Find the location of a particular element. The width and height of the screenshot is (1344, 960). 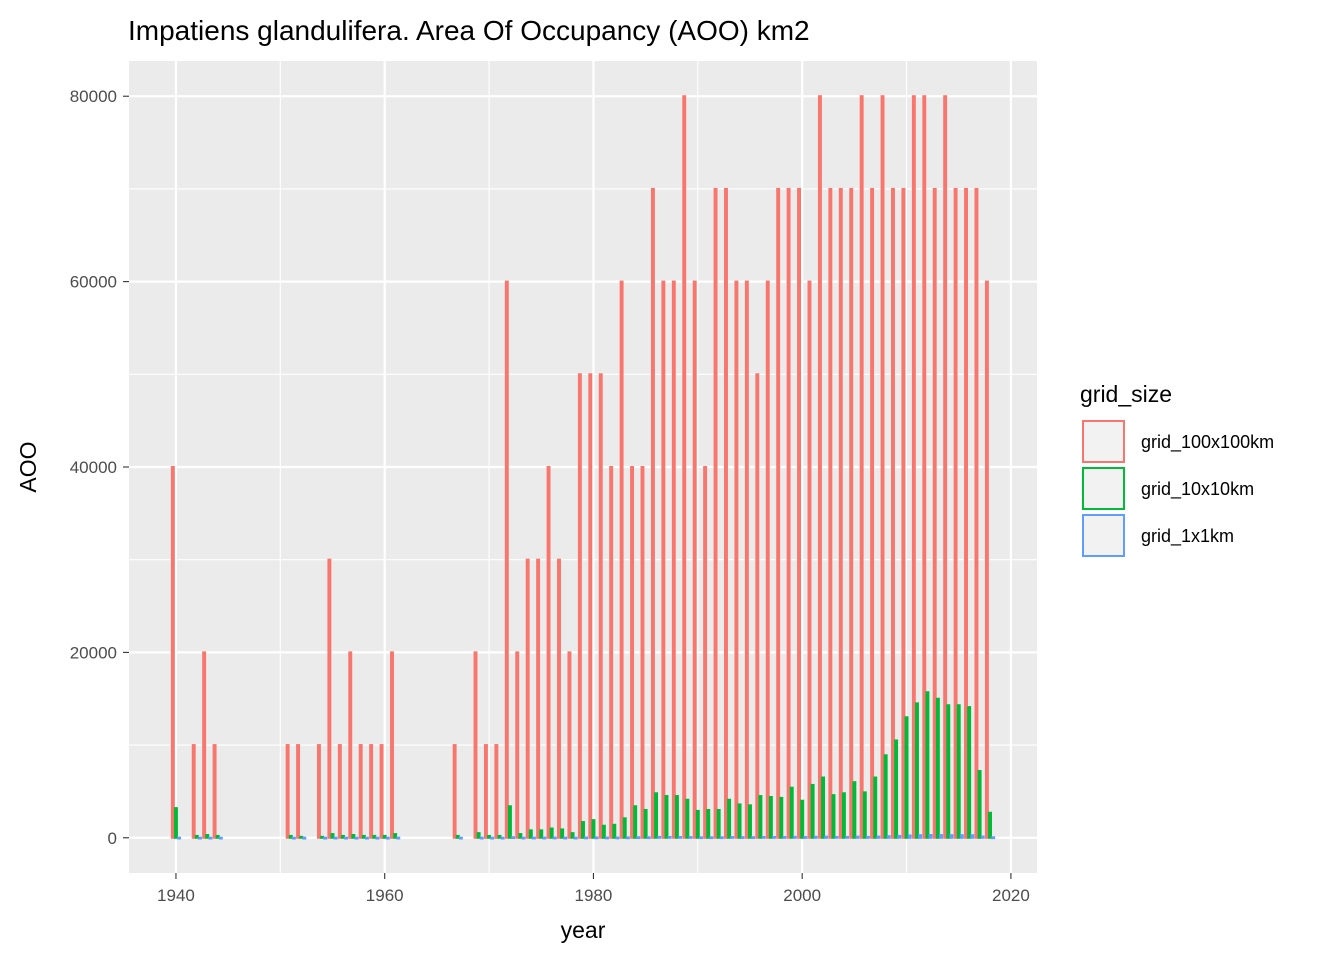

bar-grid_10x10km-1972 is located at coordinates (509, 822).